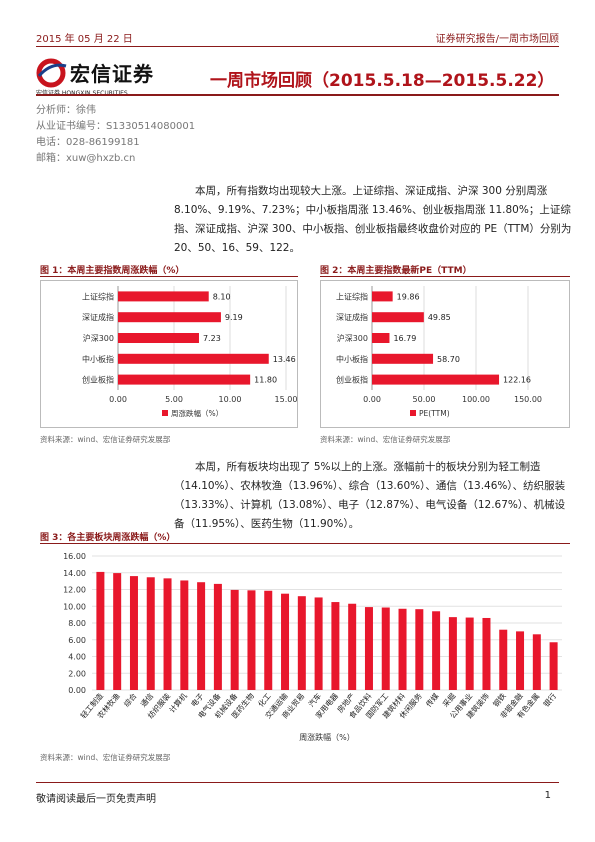 The height and width of the screenshot is (842, 595). Describe the element at coordinates (297, 95) in the screenshot. I see `title-divider` at that location.